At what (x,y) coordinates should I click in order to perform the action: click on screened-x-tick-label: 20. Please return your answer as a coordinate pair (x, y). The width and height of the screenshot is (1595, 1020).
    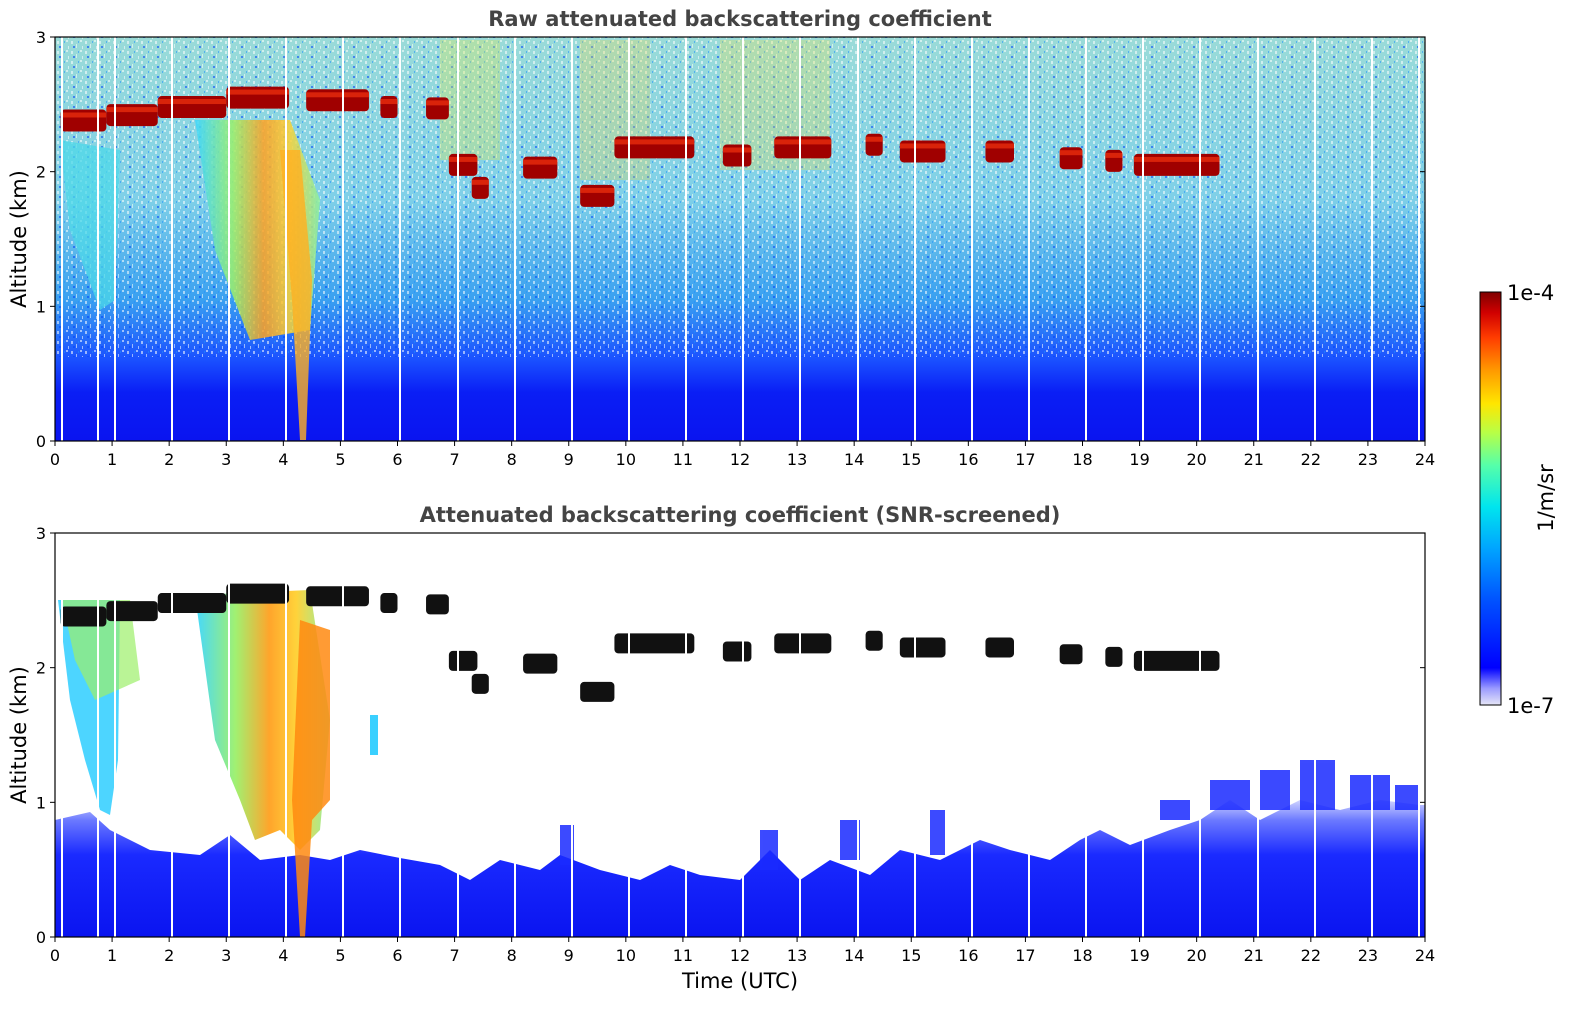
    Looking at the image, I should click on (1196, 955).